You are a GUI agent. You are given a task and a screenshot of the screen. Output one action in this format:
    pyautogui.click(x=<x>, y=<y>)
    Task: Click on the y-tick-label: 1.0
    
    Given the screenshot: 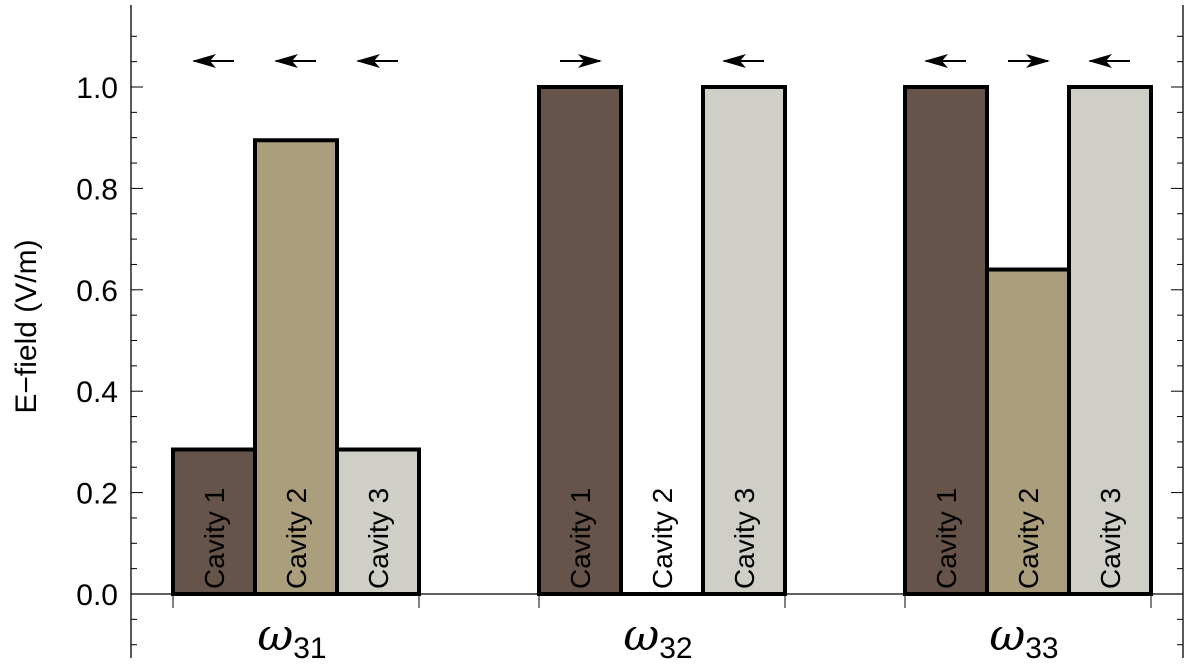 What is the action you would take?
    pyautogui.click(x=97, y=88)
    